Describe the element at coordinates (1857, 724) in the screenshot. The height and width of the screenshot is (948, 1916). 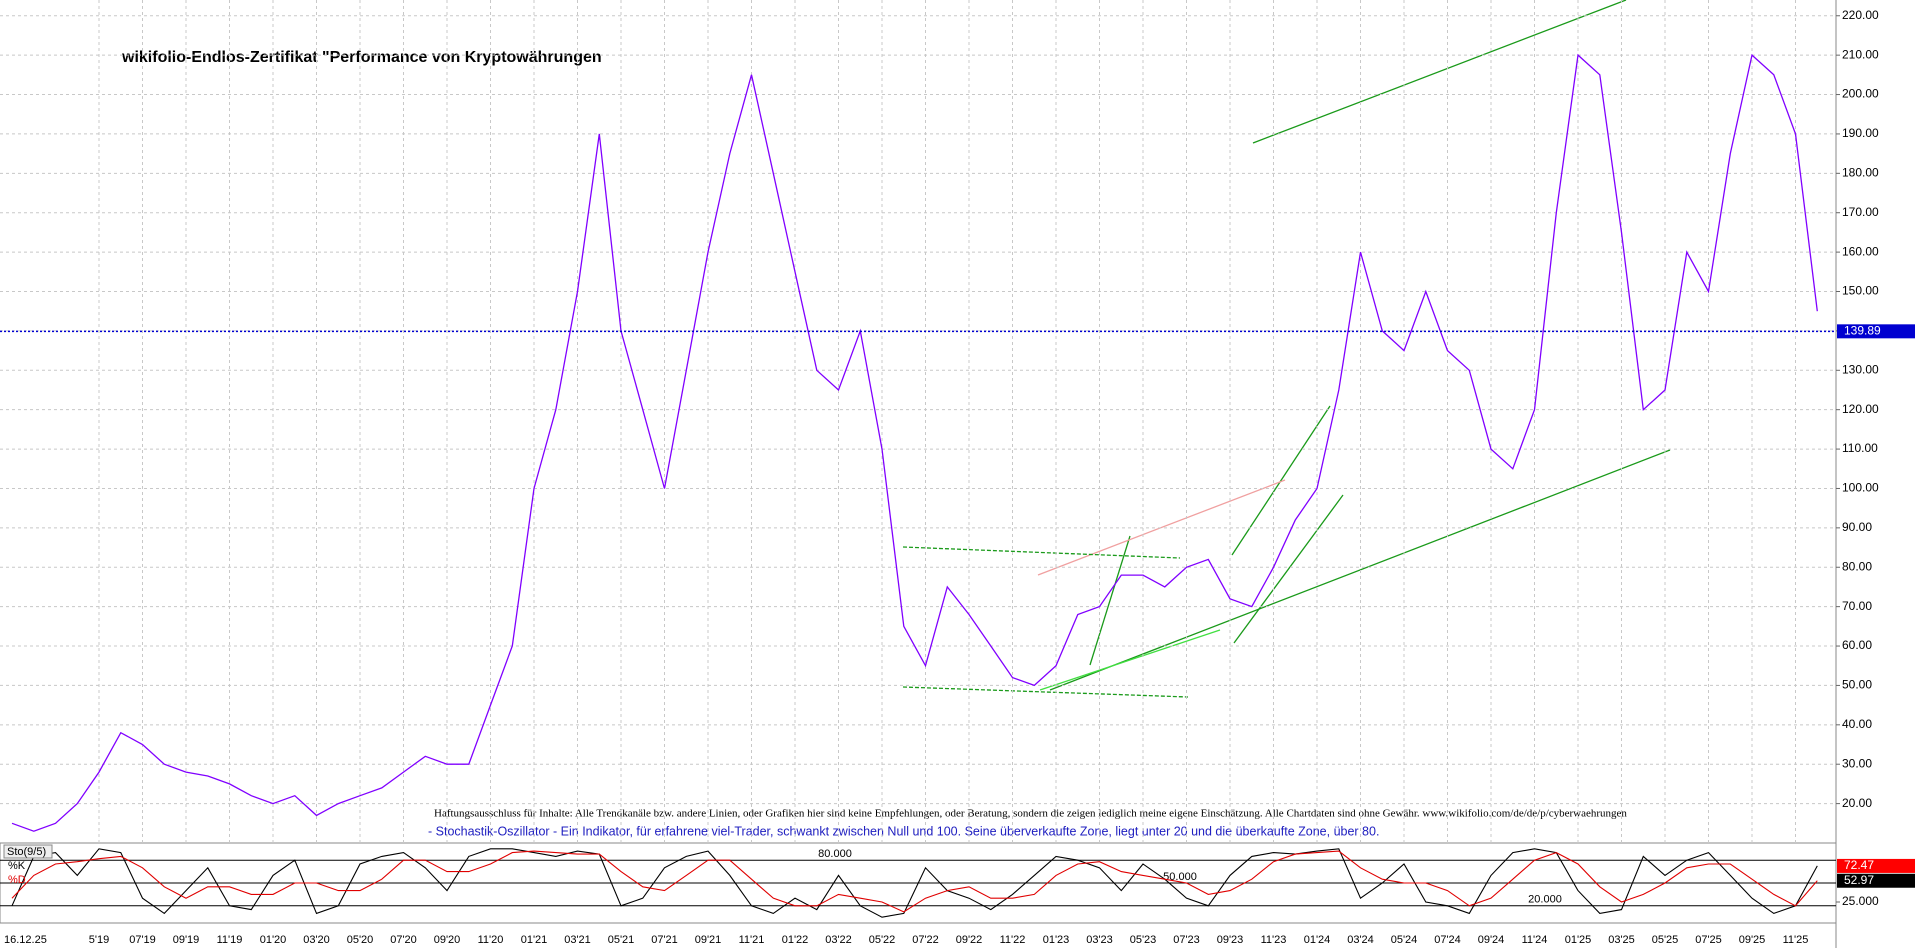
I see `y-tick-label: 40.00` at that location.